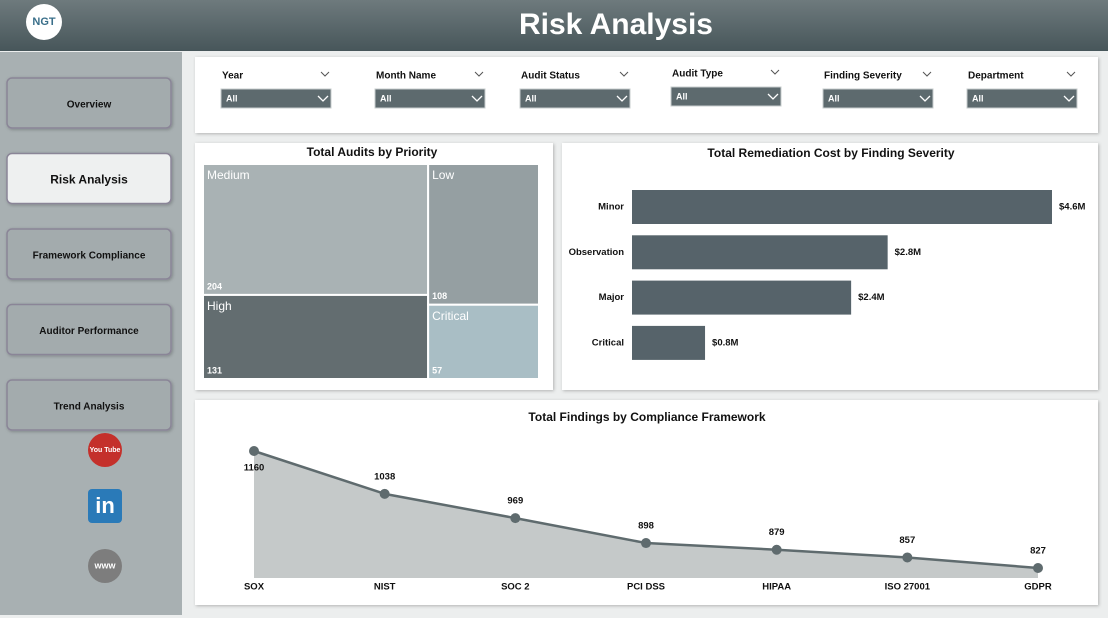  I want to click on logo-text: NGT, so click(44, 22).